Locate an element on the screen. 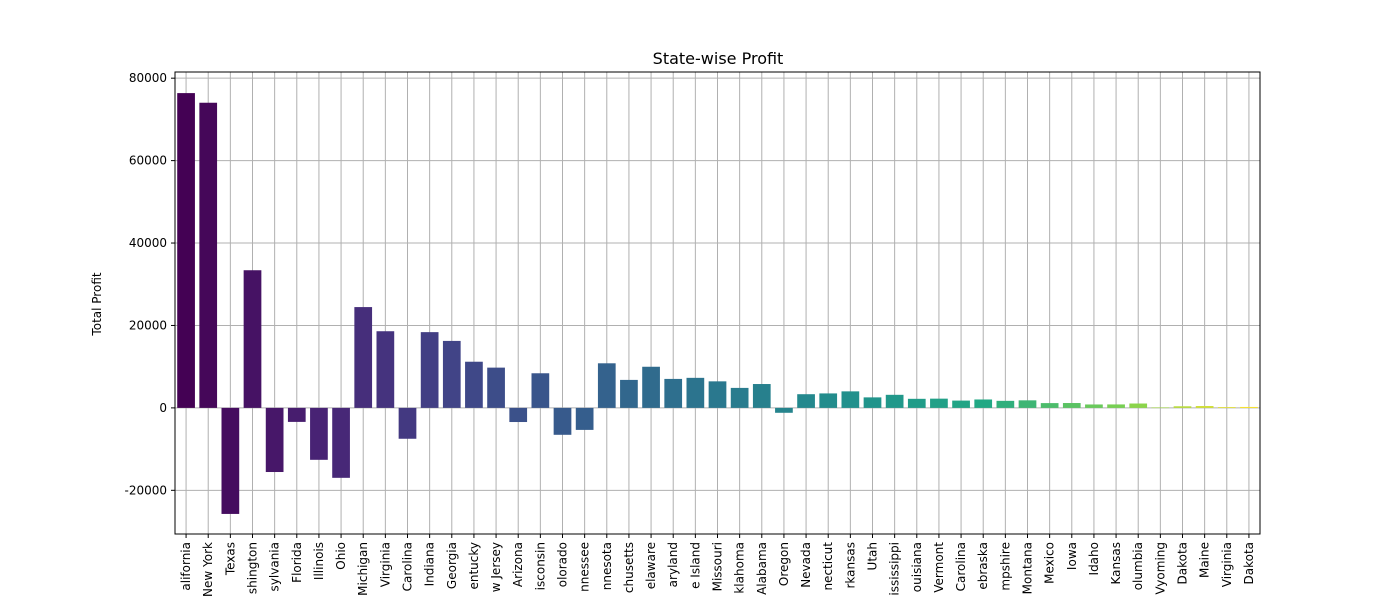 This screenshot has height=605, width=1400. bar-virginia is located at coordinates (385, 369).